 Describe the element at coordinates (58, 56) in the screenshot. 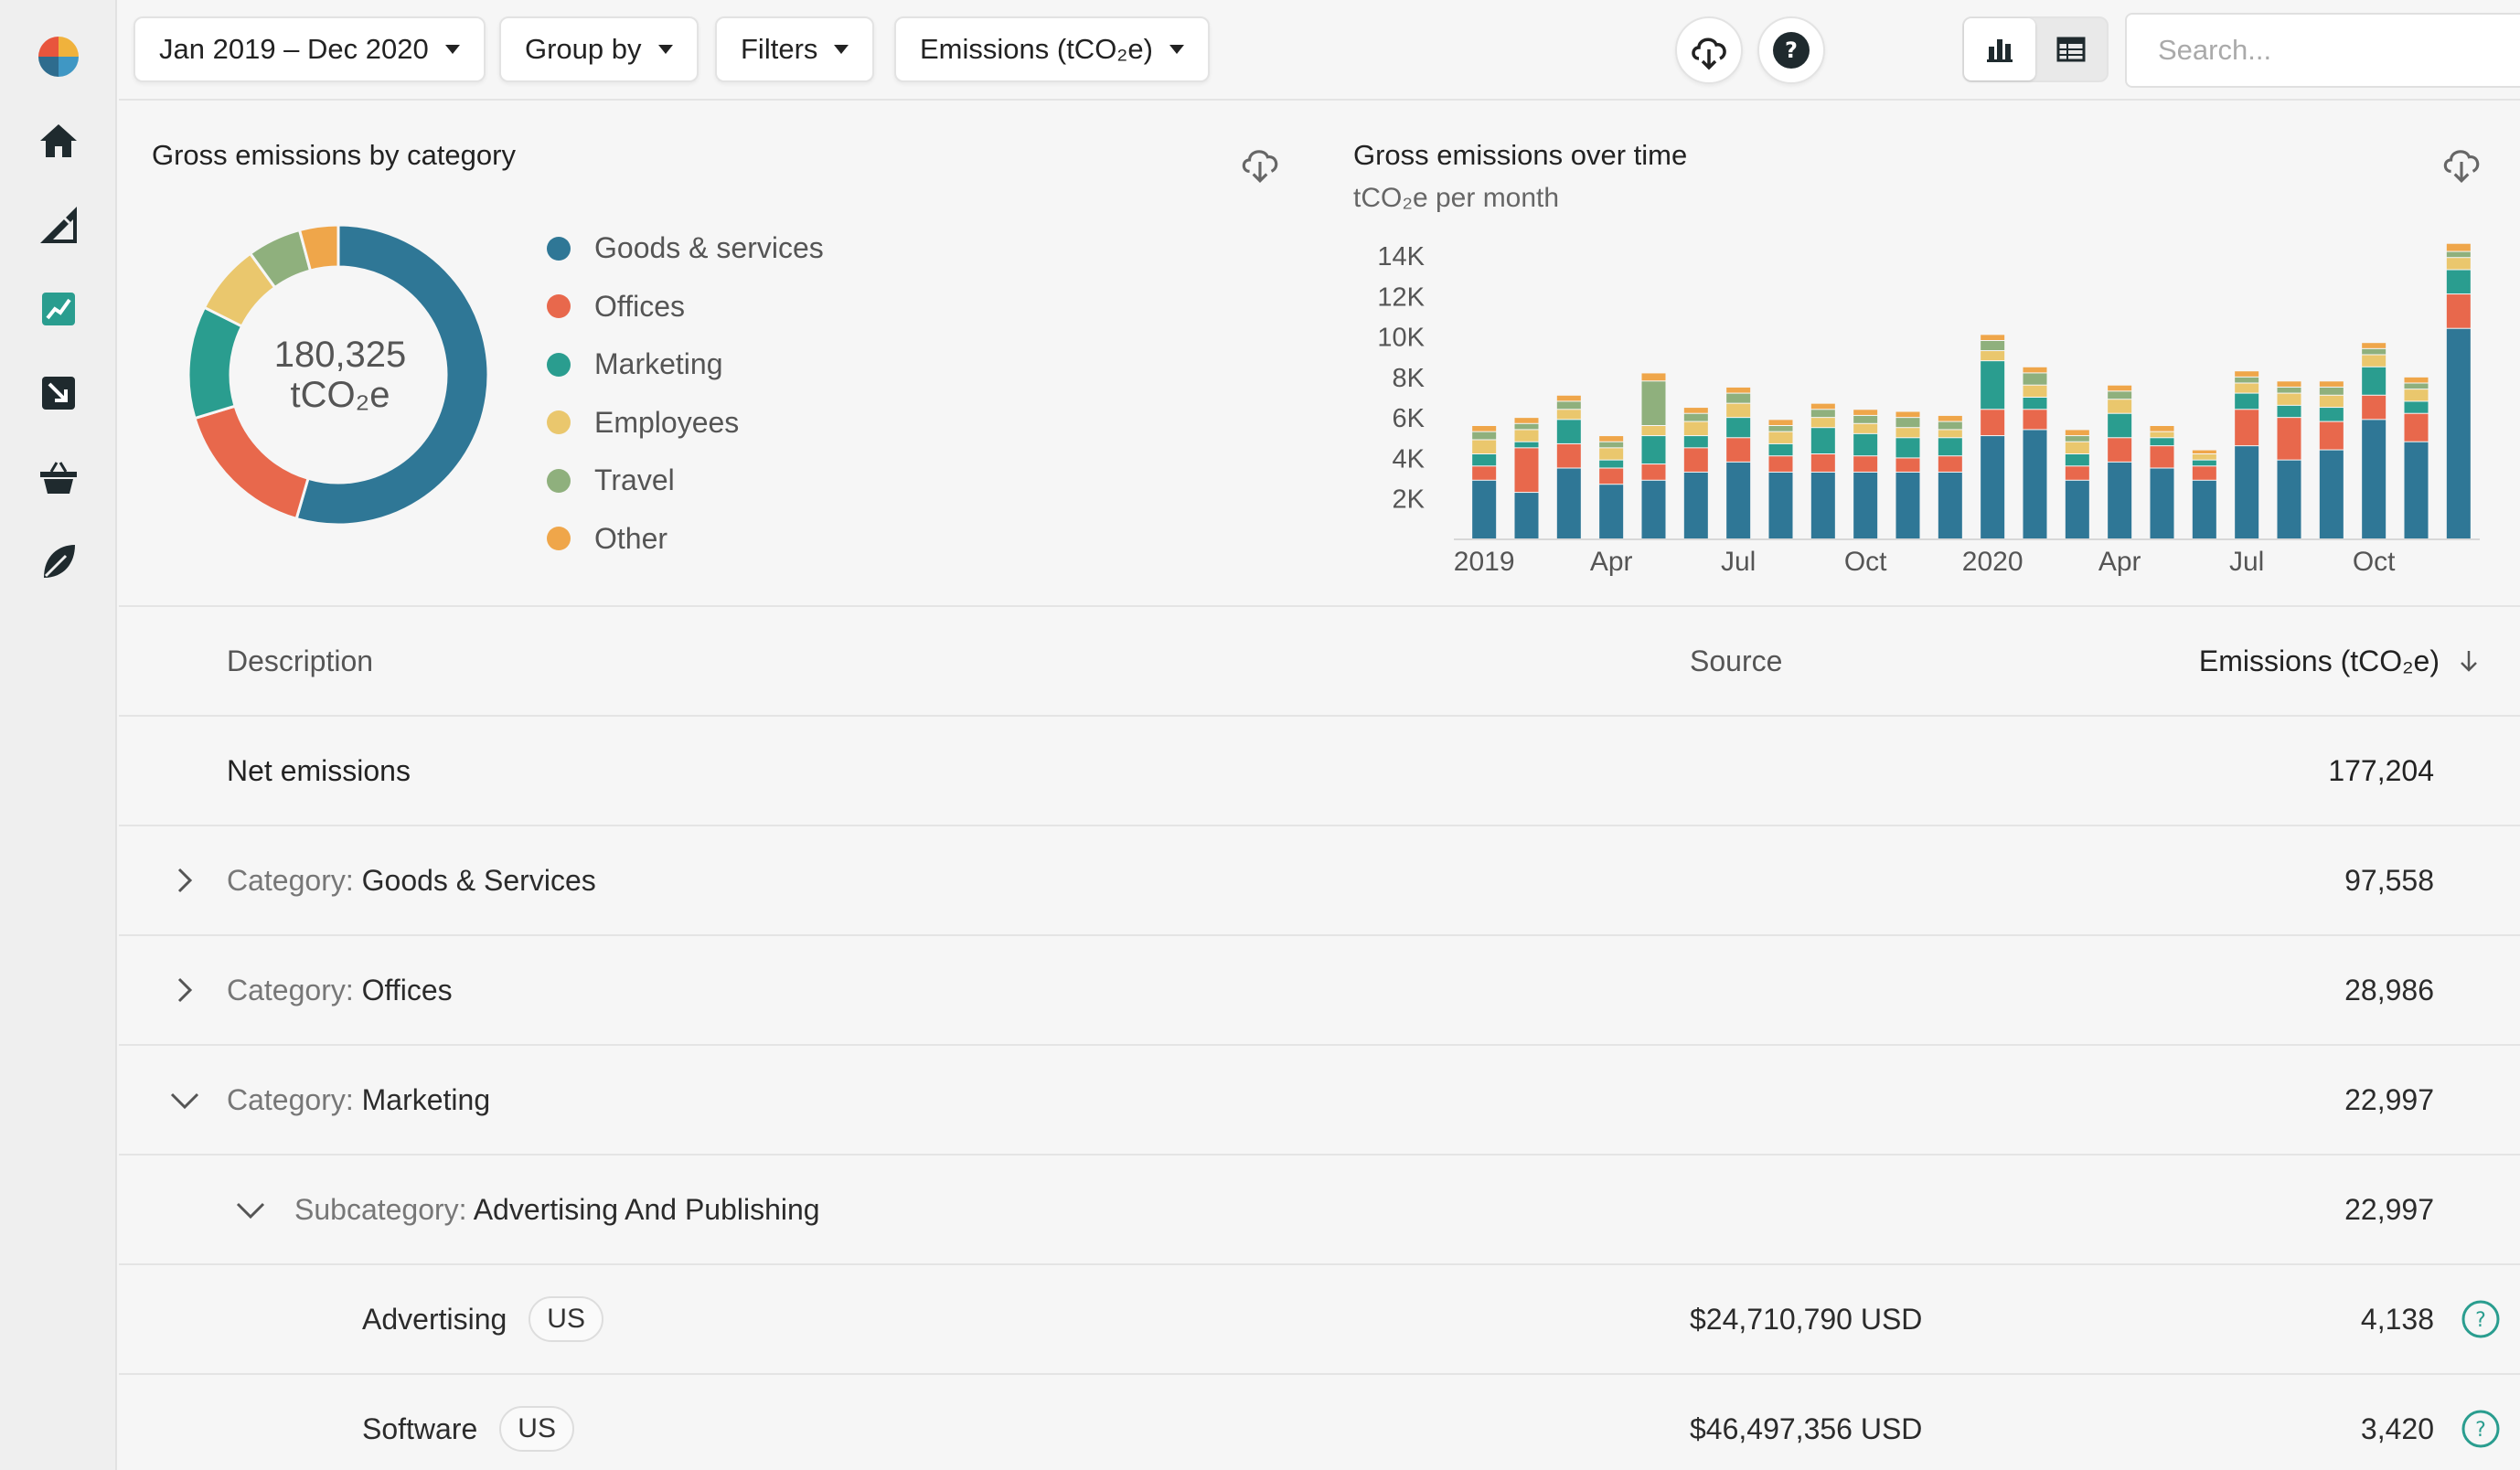

I see `app-logo-icon` at that location.